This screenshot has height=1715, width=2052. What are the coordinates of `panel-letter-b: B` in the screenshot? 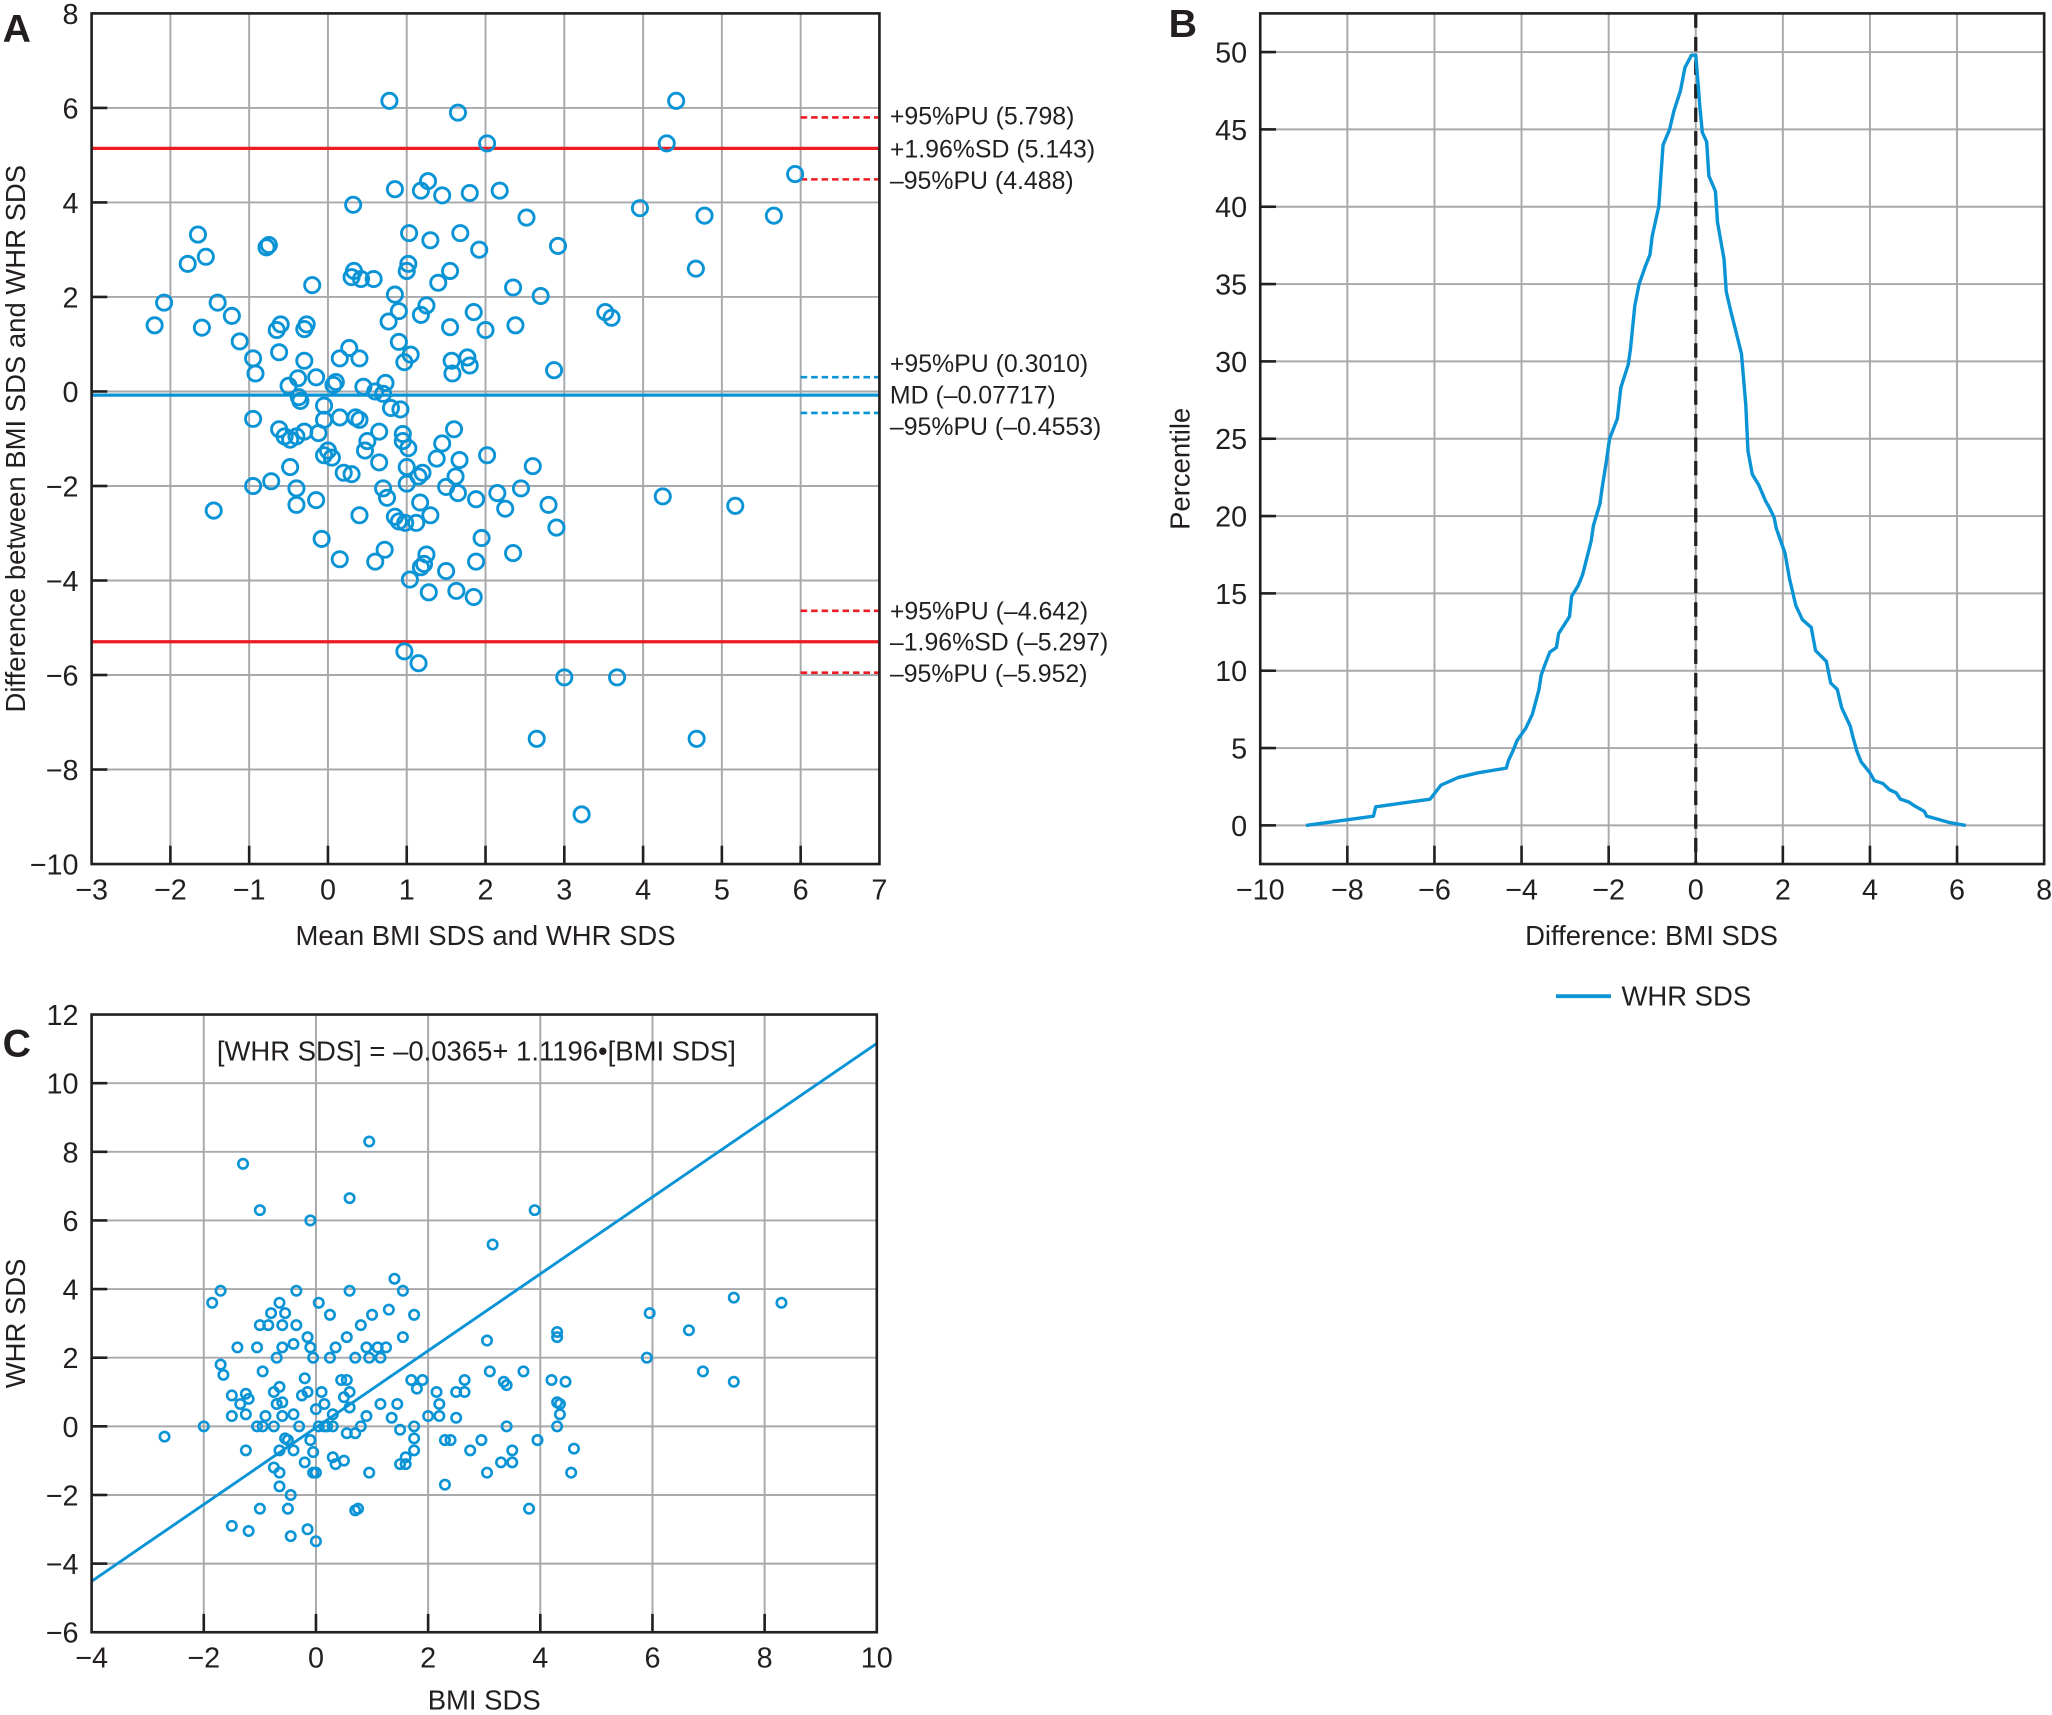 It's located at (1183, 24).